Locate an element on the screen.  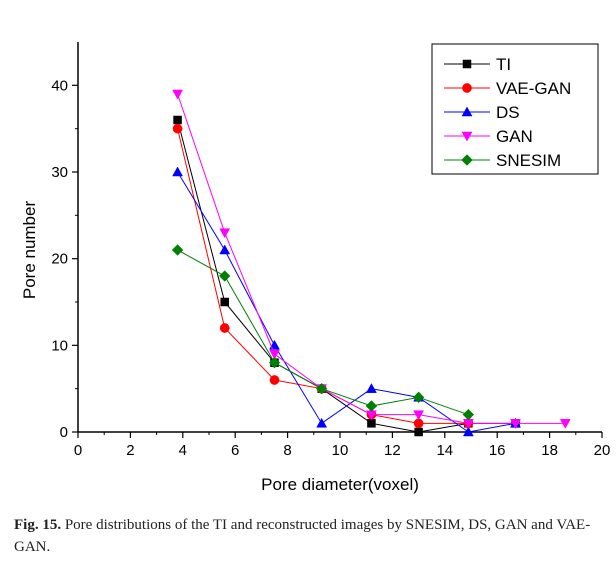
legend-item-snesim: SNESIM is located at coordinates (502, 160).